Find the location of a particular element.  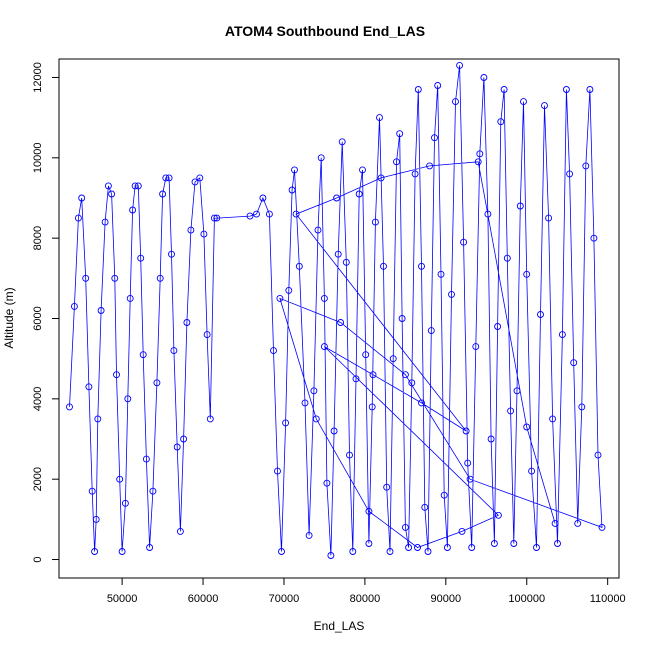

y-tick-label: 6000 is located at coordinates (38, 318).